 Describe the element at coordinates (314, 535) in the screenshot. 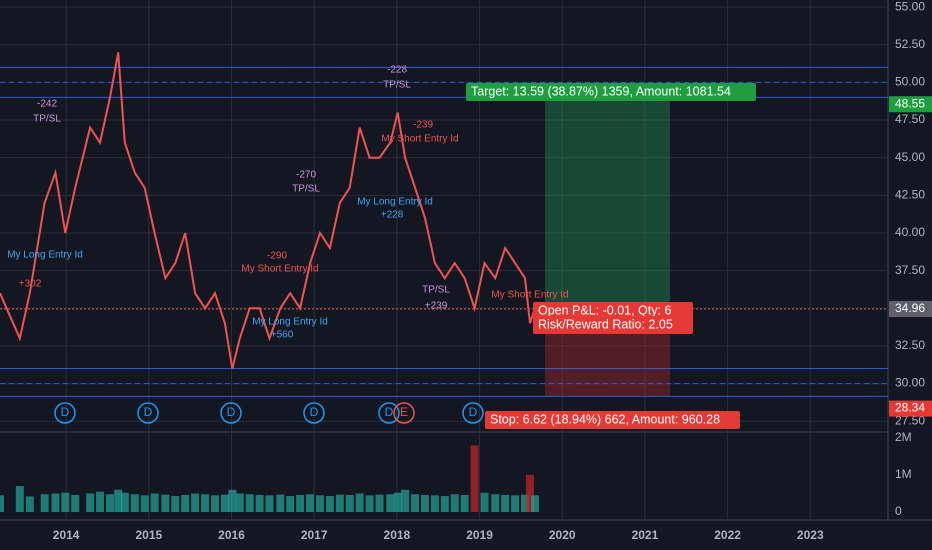

I see `x-tick-label: 2017` at that location.